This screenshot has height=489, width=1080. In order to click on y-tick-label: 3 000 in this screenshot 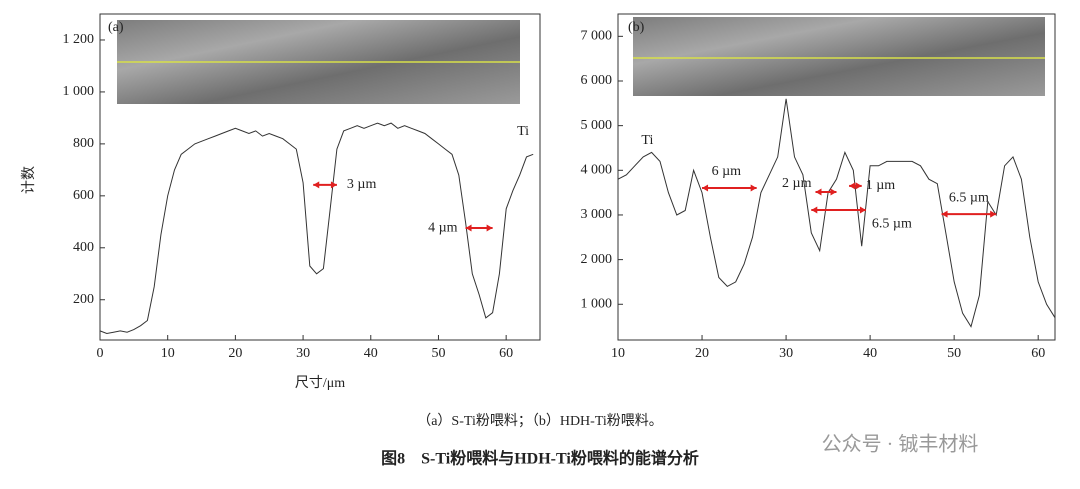, I will do `click(597, 214)`.